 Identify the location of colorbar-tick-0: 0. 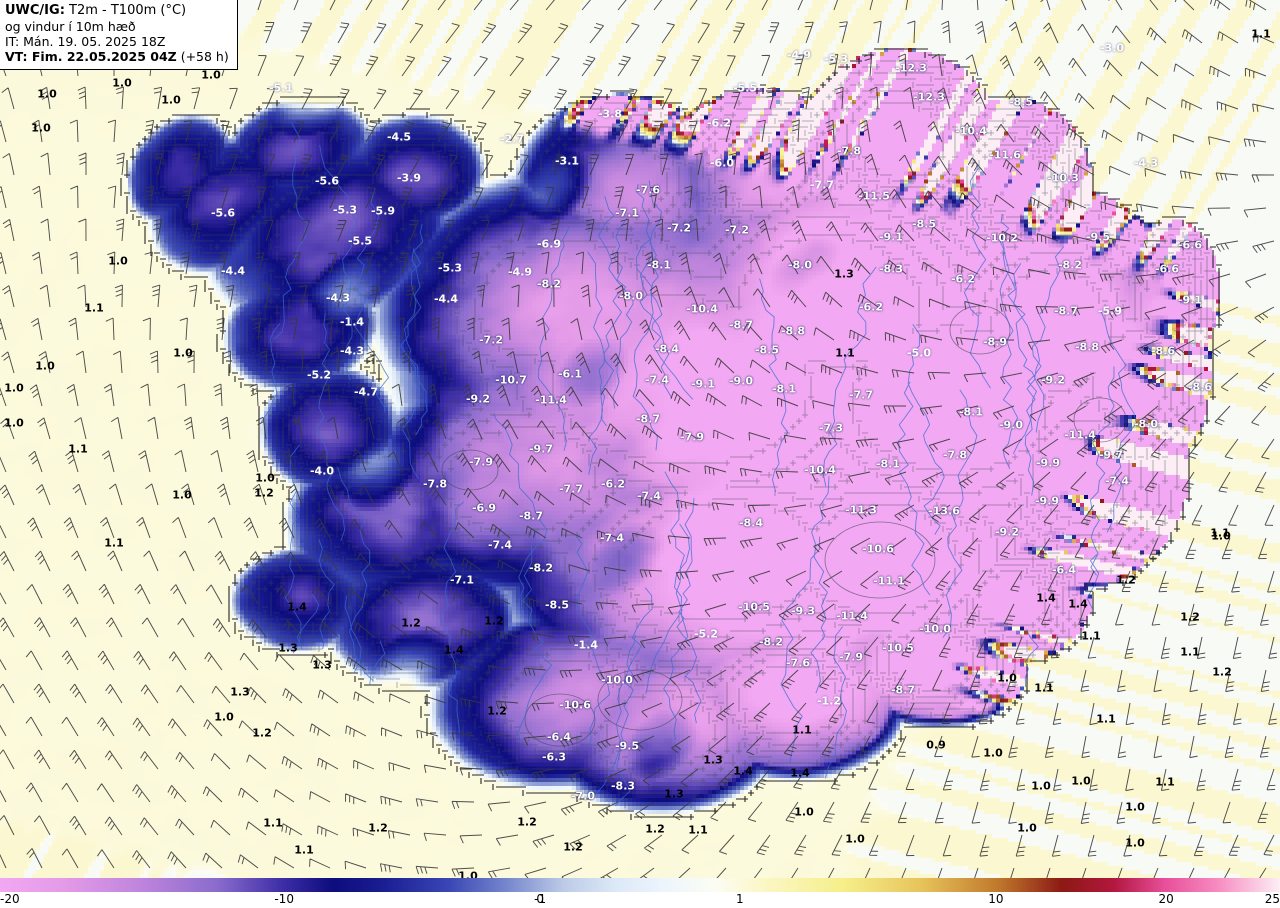
(540, 899).